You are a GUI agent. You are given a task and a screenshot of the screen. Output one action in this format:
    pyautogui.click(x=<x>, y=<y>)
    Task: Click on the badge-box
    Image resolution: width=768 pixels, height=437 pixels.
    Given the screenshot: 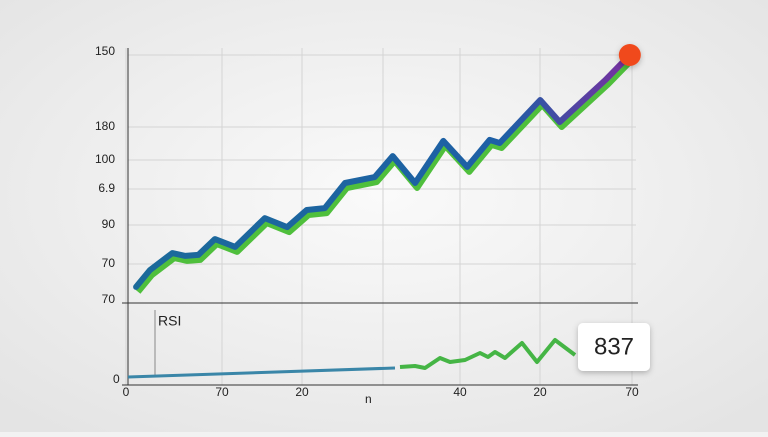 What is the action you would take?
    pyautogui.click(x=614, y=347)
    